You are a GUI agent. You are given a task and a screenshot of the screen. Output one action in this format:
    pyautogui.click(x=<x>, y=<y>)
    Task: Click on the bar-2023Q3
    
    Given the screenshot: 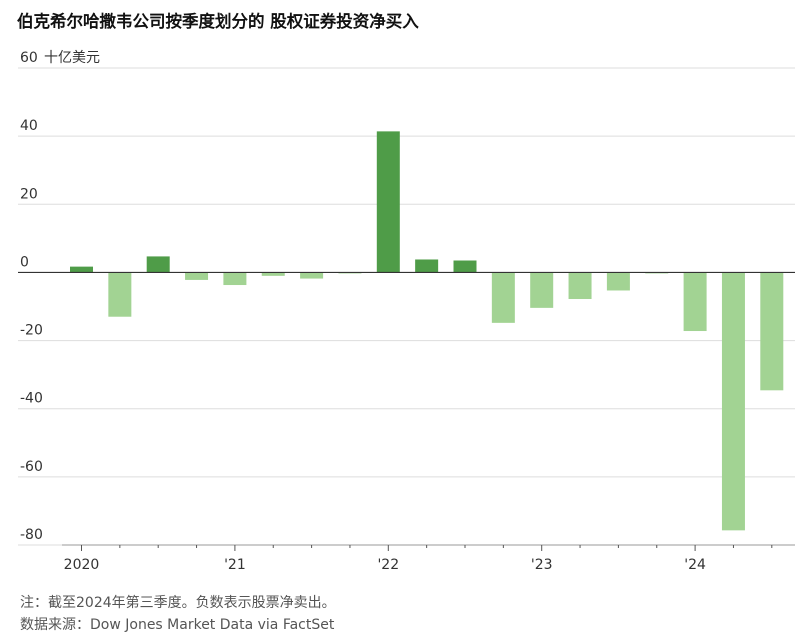 What is the action you would take?
    pyautogui.click(x=618, y=281)
    